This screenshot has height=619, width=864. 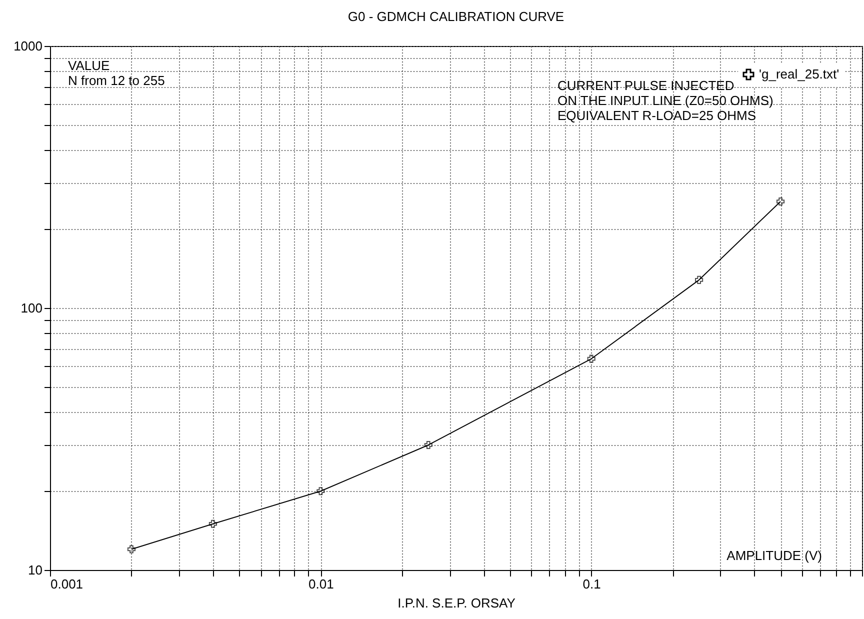 I want to click on x-tick-label: 0.01, so click(x=321, y=584).